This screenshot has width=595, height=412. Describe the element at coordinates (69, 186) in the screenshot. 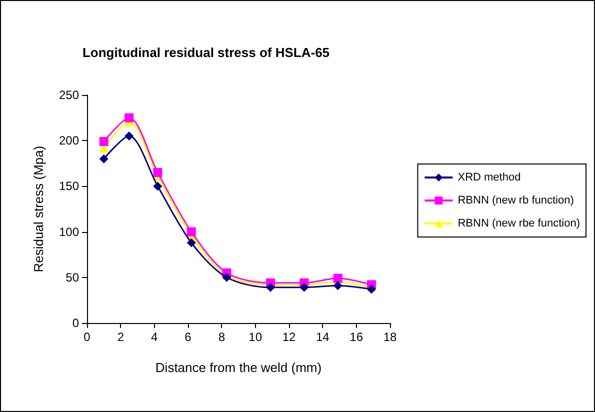

I see `y-tick-label: 150` at that location.